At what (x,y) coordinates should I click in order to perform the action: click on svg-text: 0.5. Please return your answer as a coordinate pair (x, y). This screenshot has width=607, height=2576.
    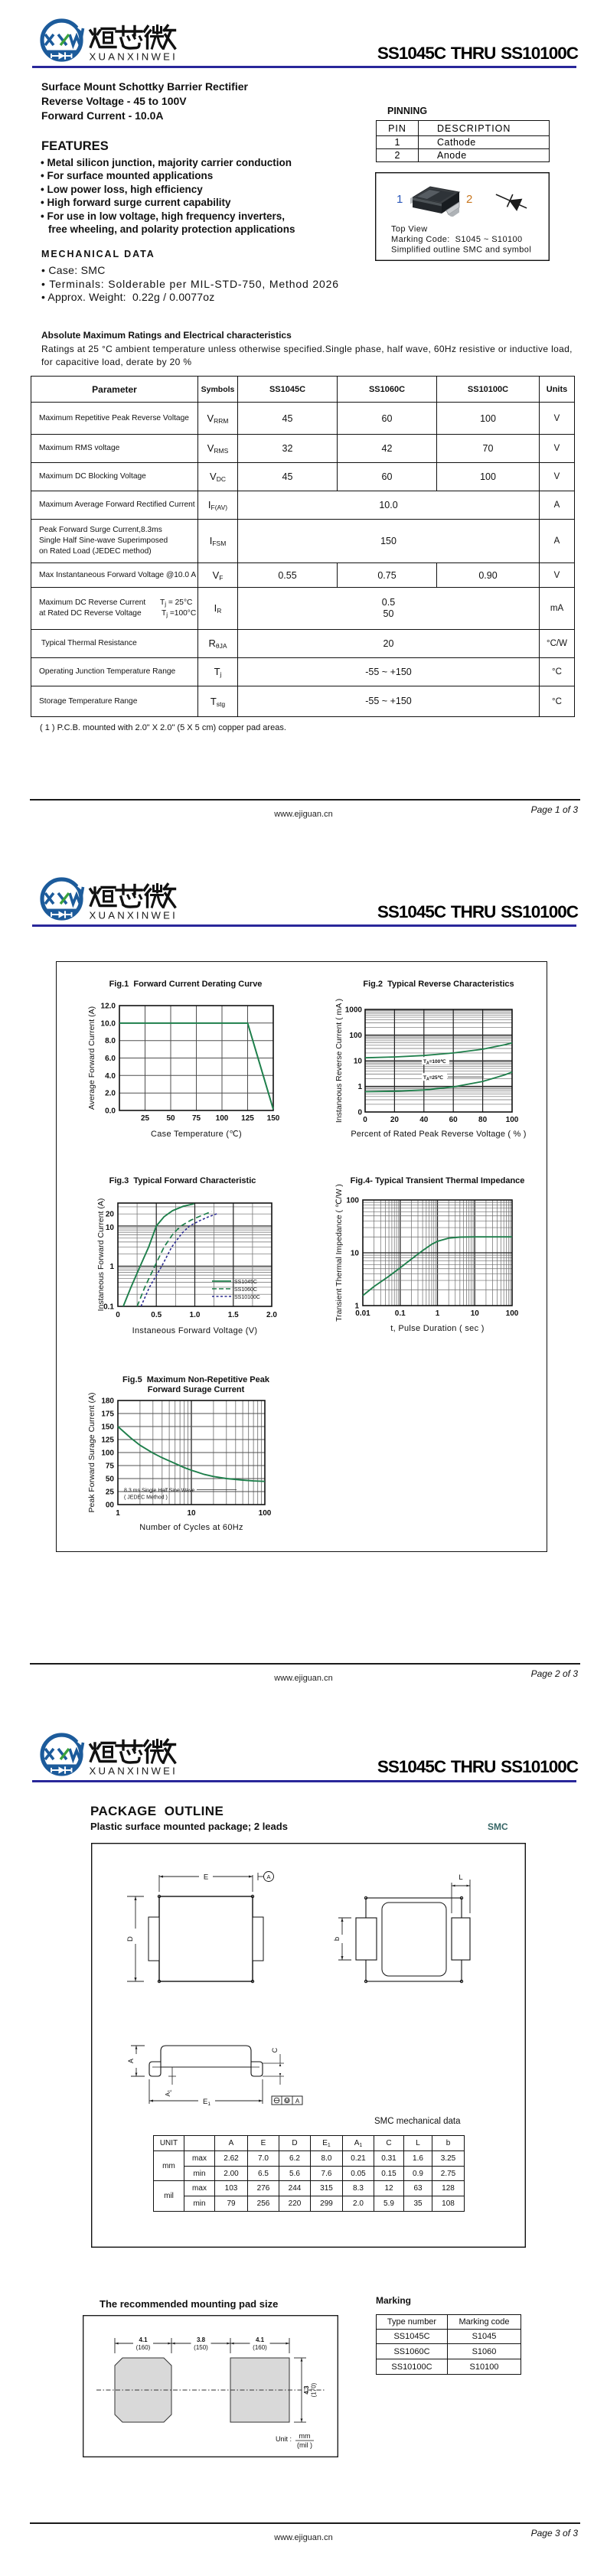
    Looking at the image, I should click on (157, 1315).